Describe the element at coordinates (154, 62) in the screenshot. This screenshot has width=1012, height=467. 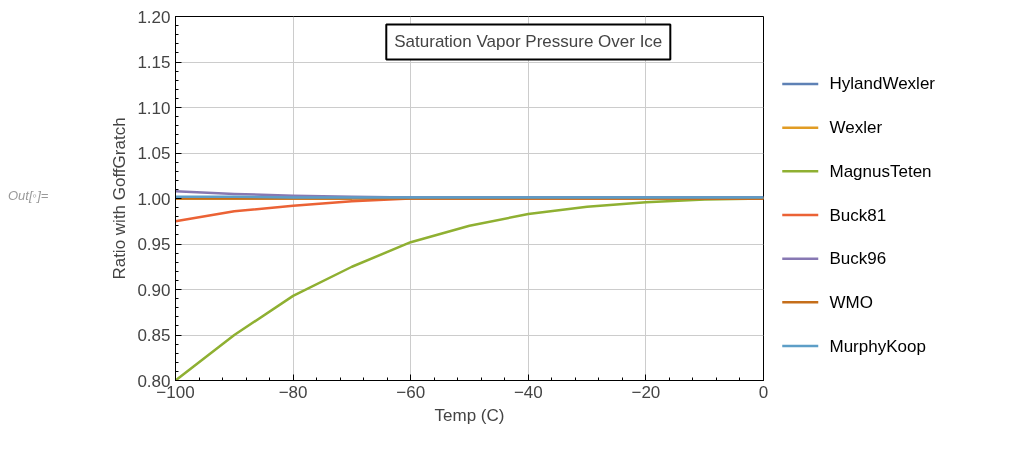
I see `y-tick-label: 1.15` at that location.